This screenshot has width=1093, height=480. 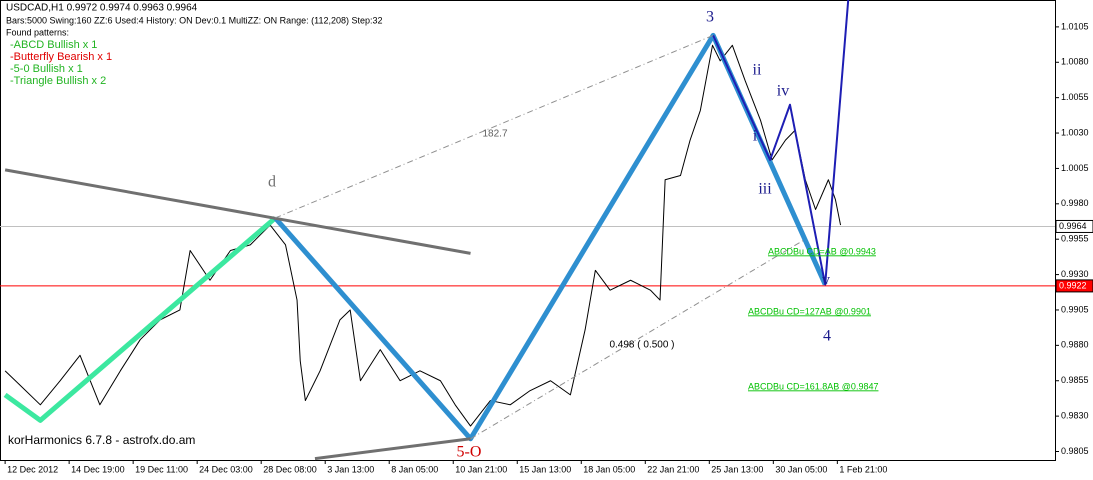 What do you see at coordinates (1075, 132) in the screenshot?
I see `y-tick-label: 1.0030` at bounding box center [1075, 132].